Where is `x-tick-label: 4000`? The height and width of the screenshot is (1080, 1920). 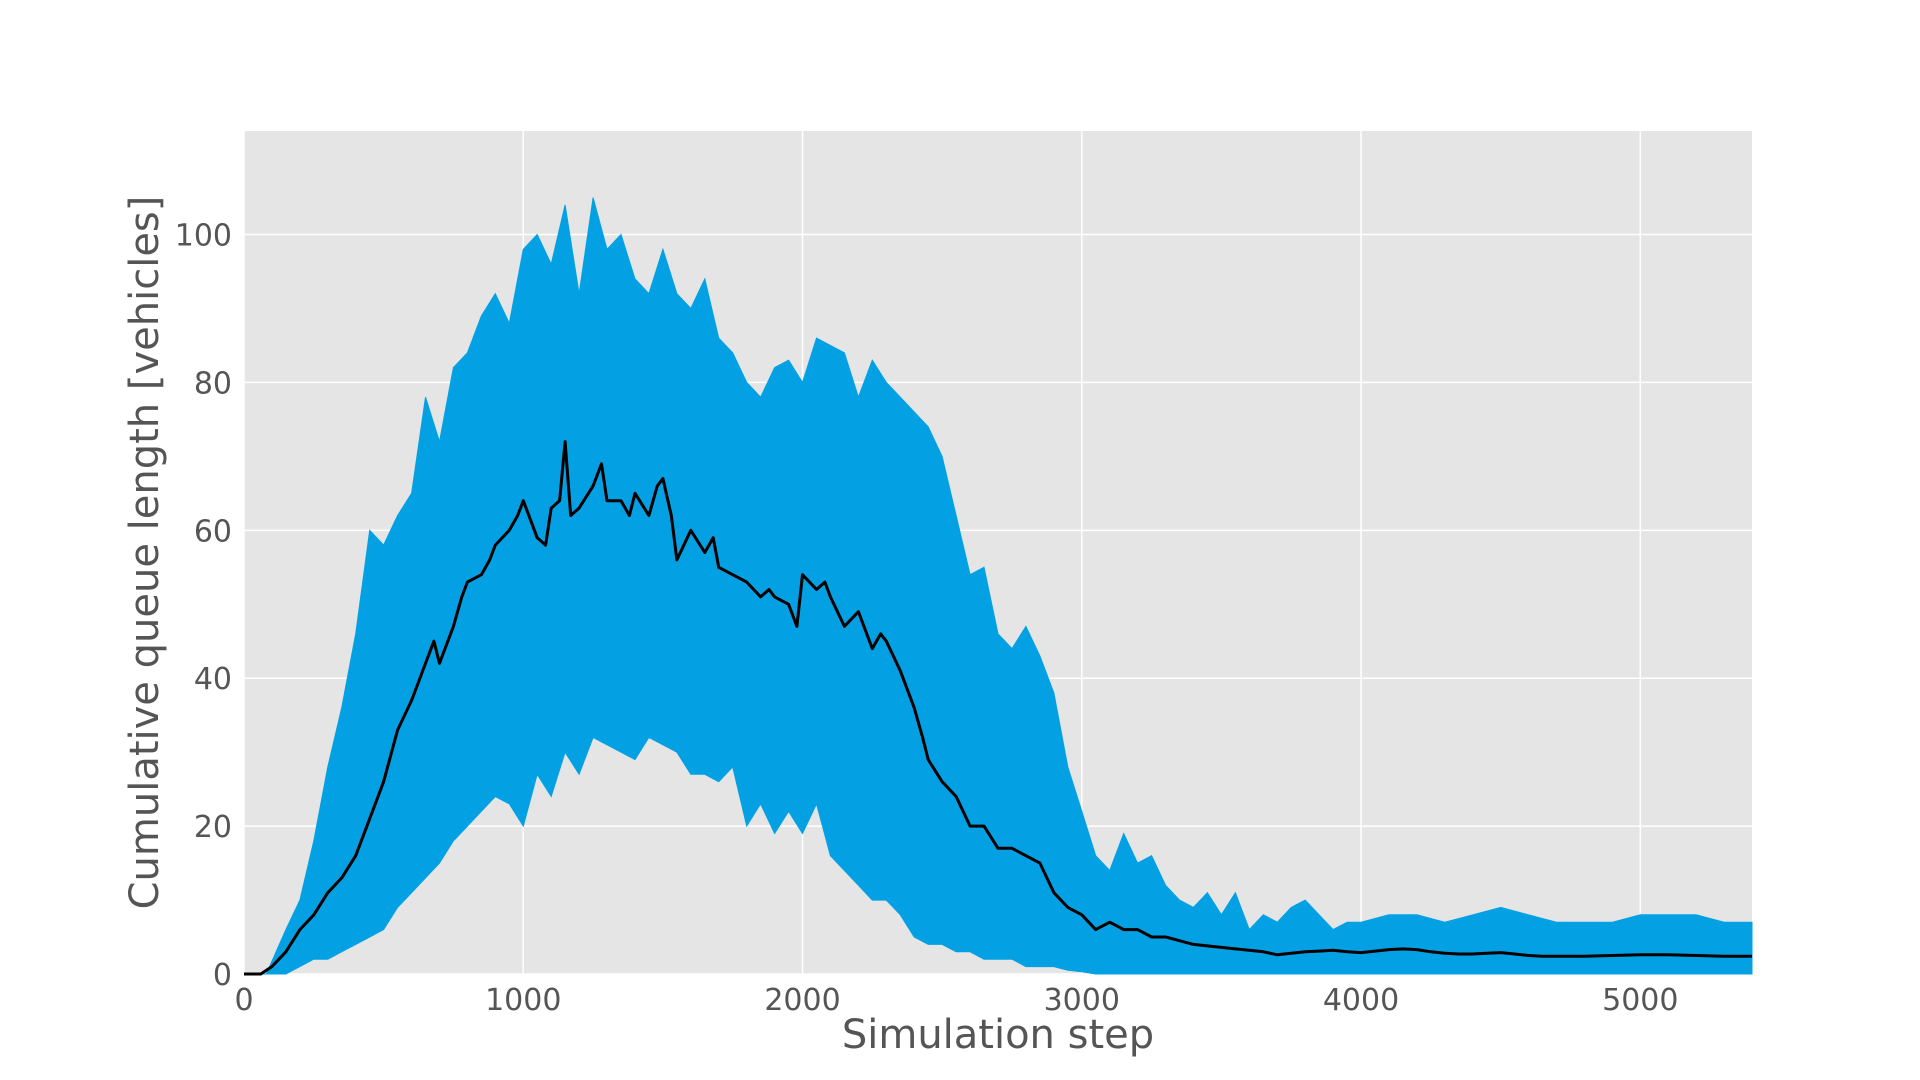 x-tick-label: 4000 is located at coordinates (1361, 1000).